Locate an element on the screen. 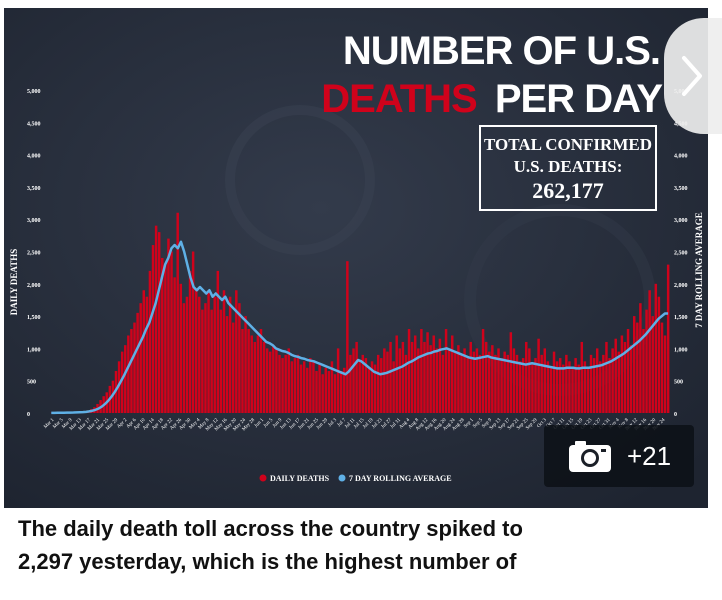  x-tick-label: Jun 5 is located at coordinates (268, 423).